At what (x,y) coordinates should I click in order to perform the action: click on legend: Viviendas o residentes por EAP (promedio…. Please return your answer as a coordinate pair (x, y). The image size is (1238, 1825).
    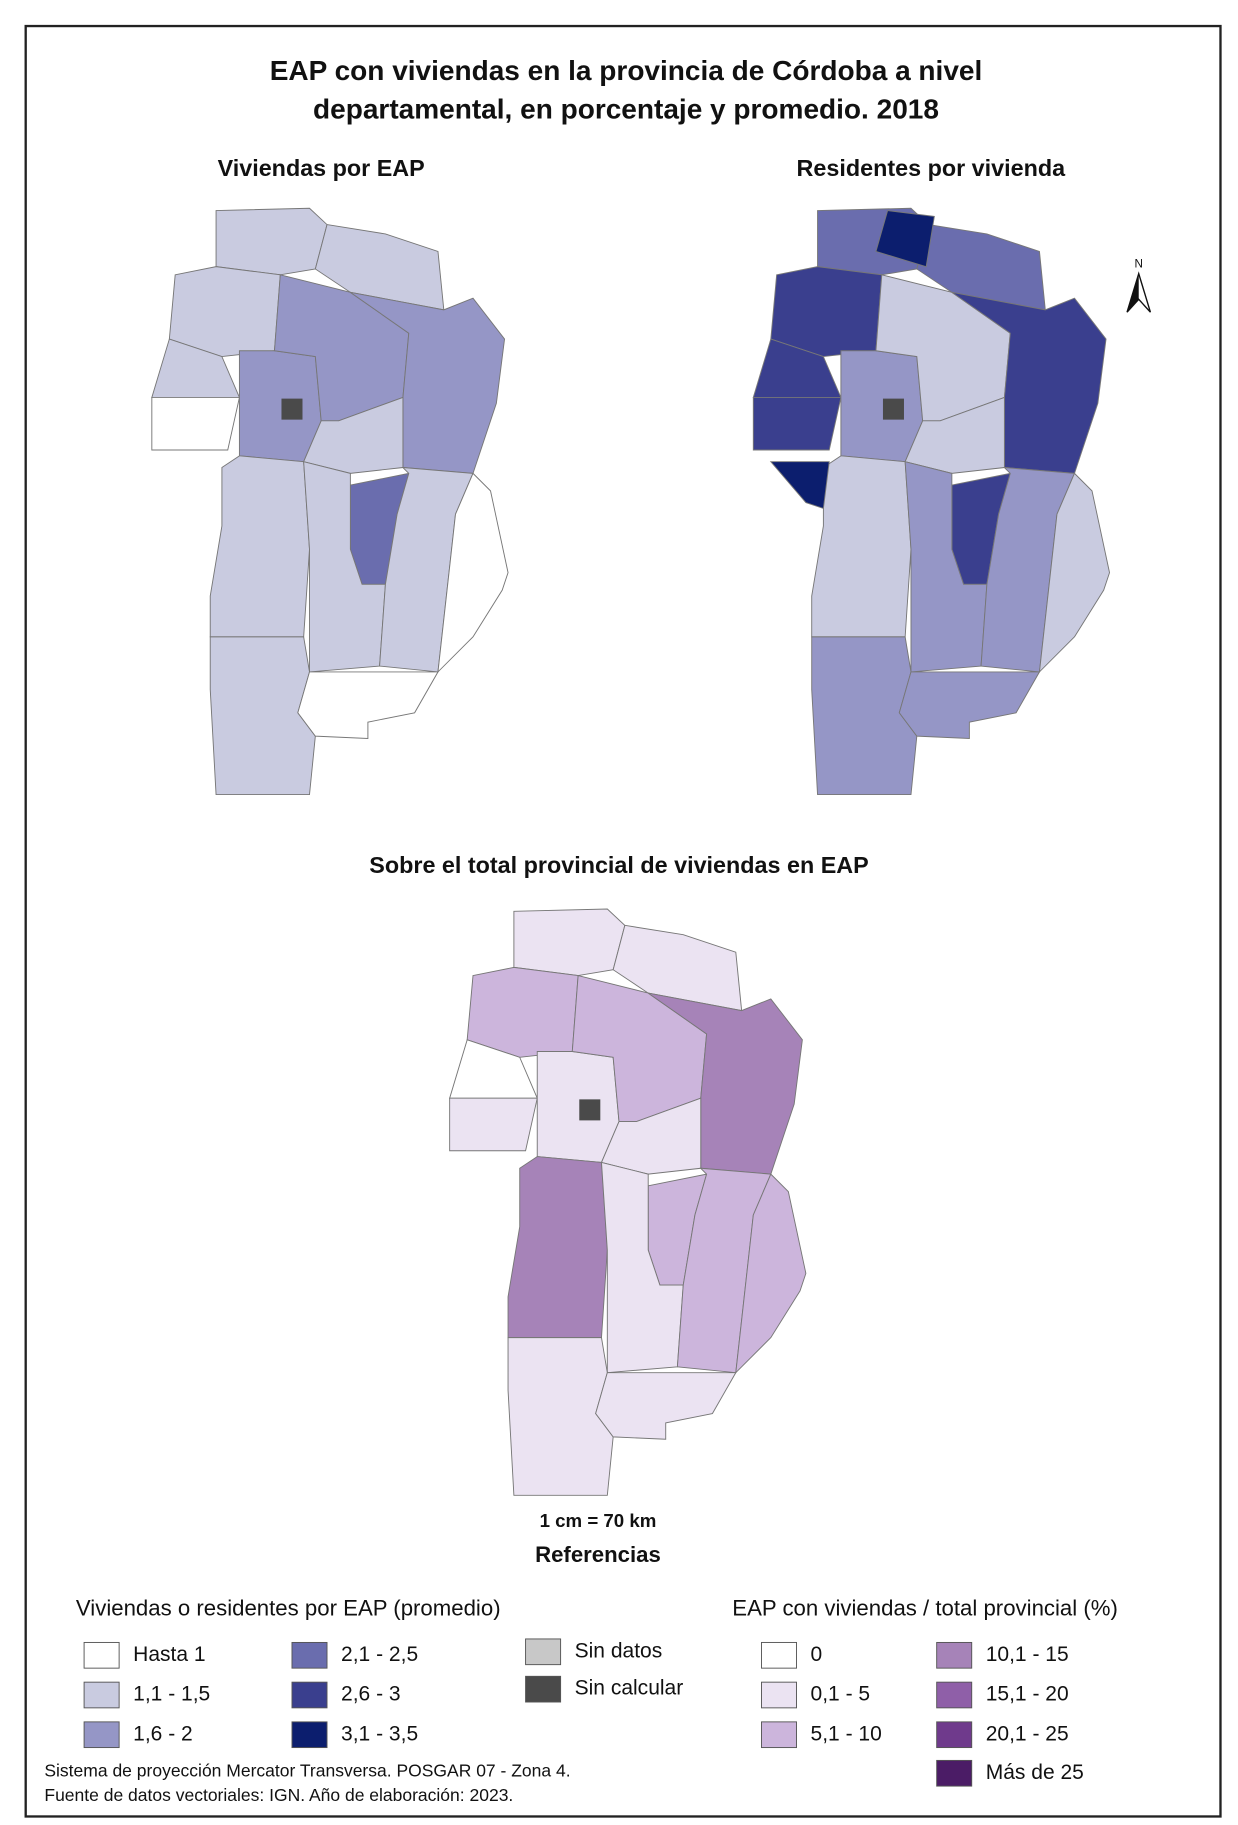
    Looking at the image, I should click on (597, 1691).